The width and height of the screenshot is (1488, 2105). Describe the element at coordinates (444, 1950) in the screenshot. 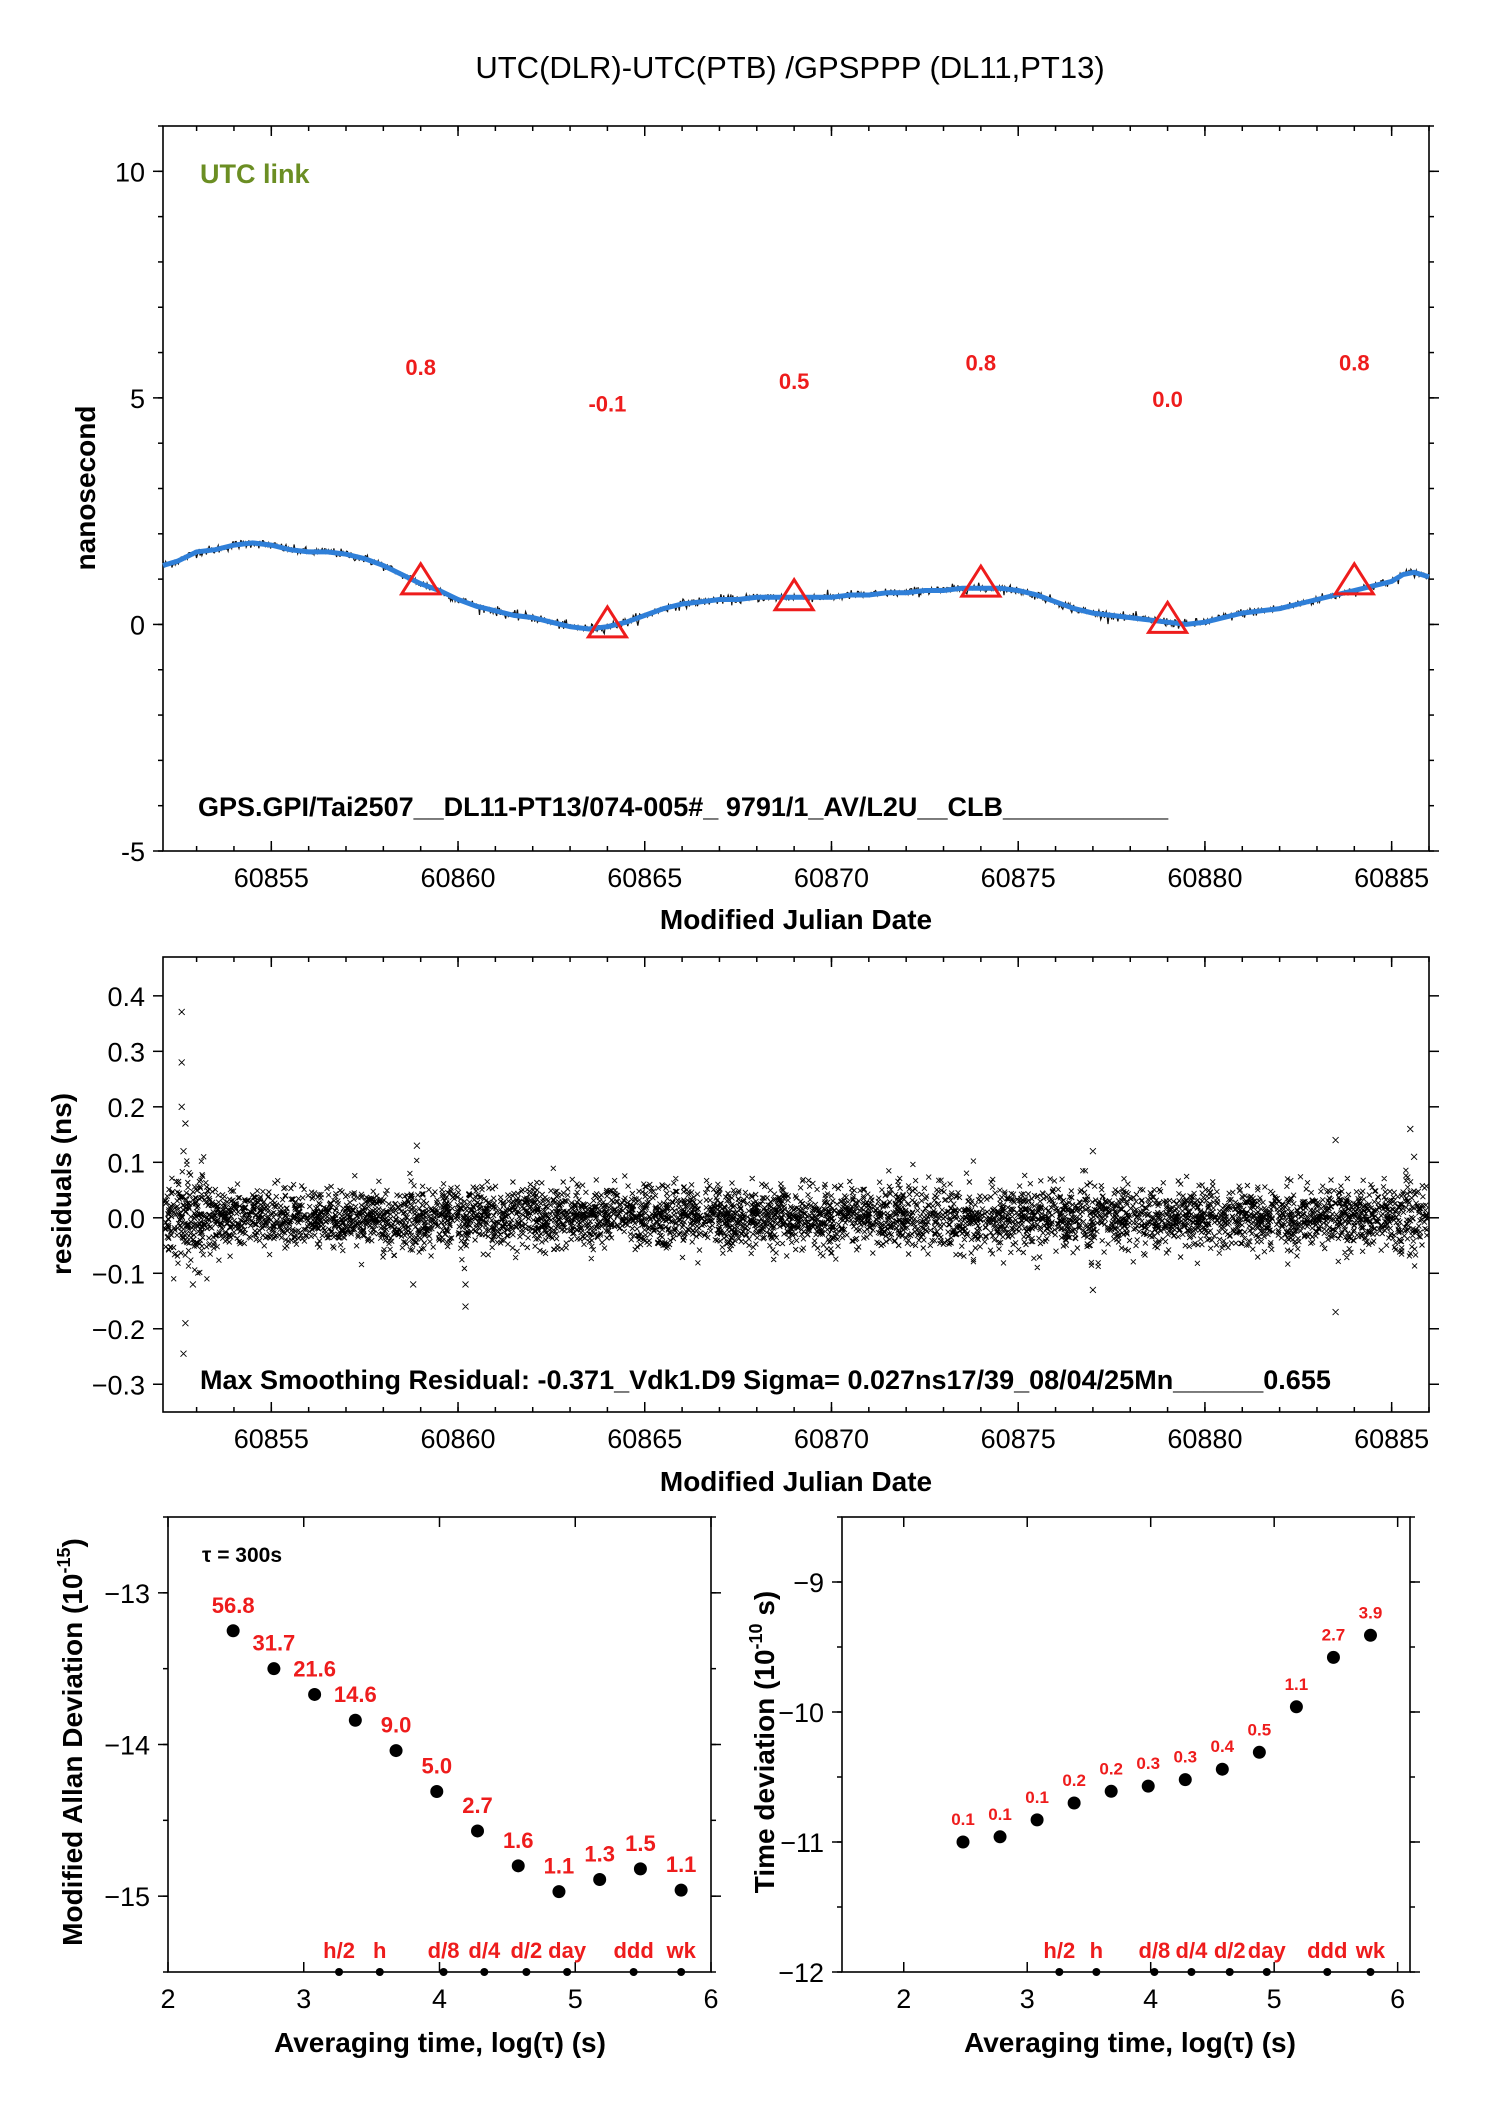

I see `period-marker-label: d/8` at that location.